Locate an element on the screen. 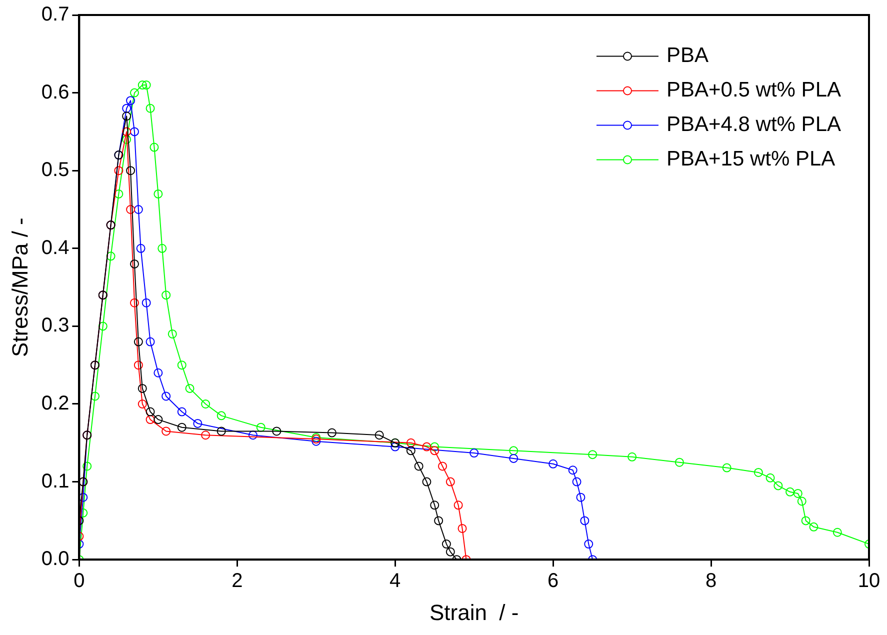 Image resolution: width=887 pixels, height=635 pixels. y-tick-label: 0.5 is located at coordinates (55, 170).